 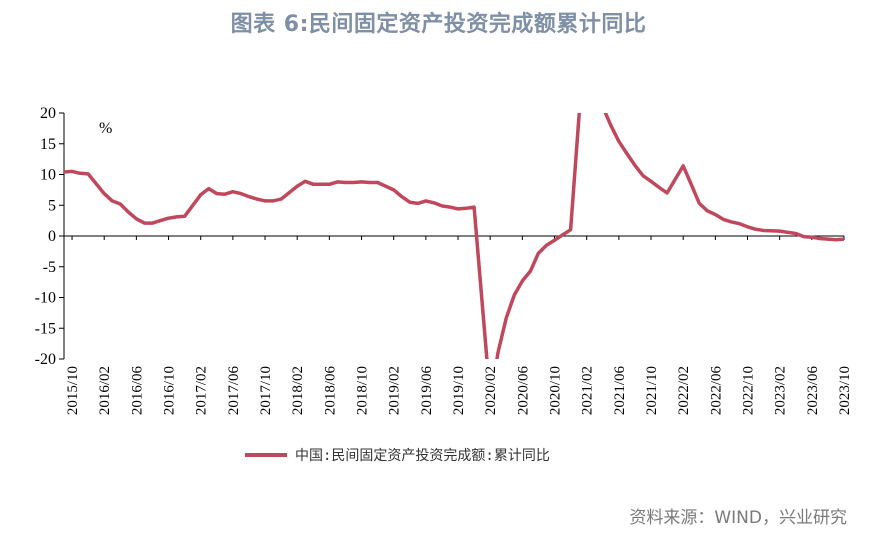 I want to click on x-tick-label: 2021/02, so click(x=588, y=390).